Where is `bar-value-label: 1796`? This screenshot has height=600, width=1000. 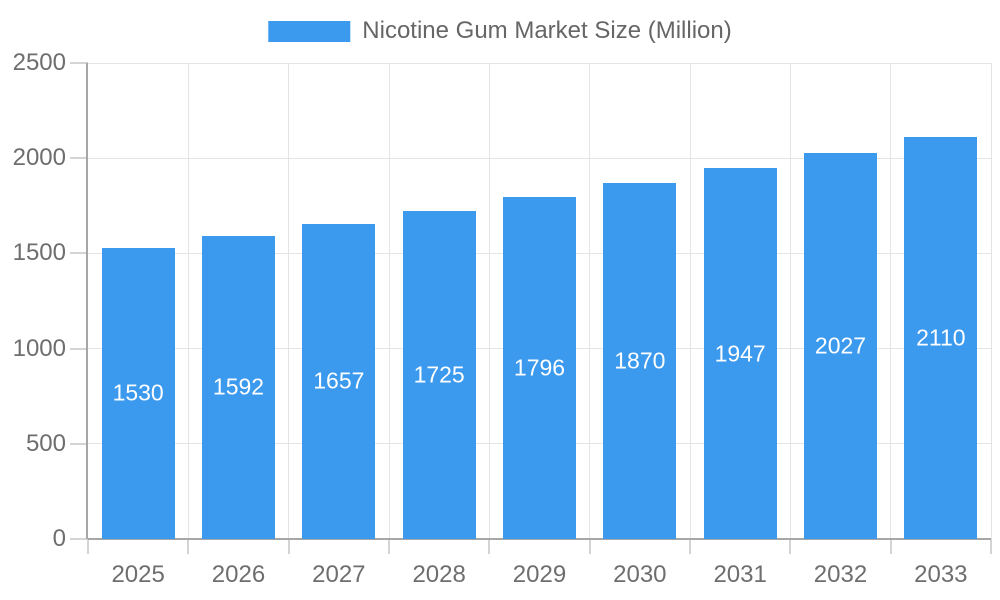 bar-value-label: 1796 is located at coordinates (539, 367).